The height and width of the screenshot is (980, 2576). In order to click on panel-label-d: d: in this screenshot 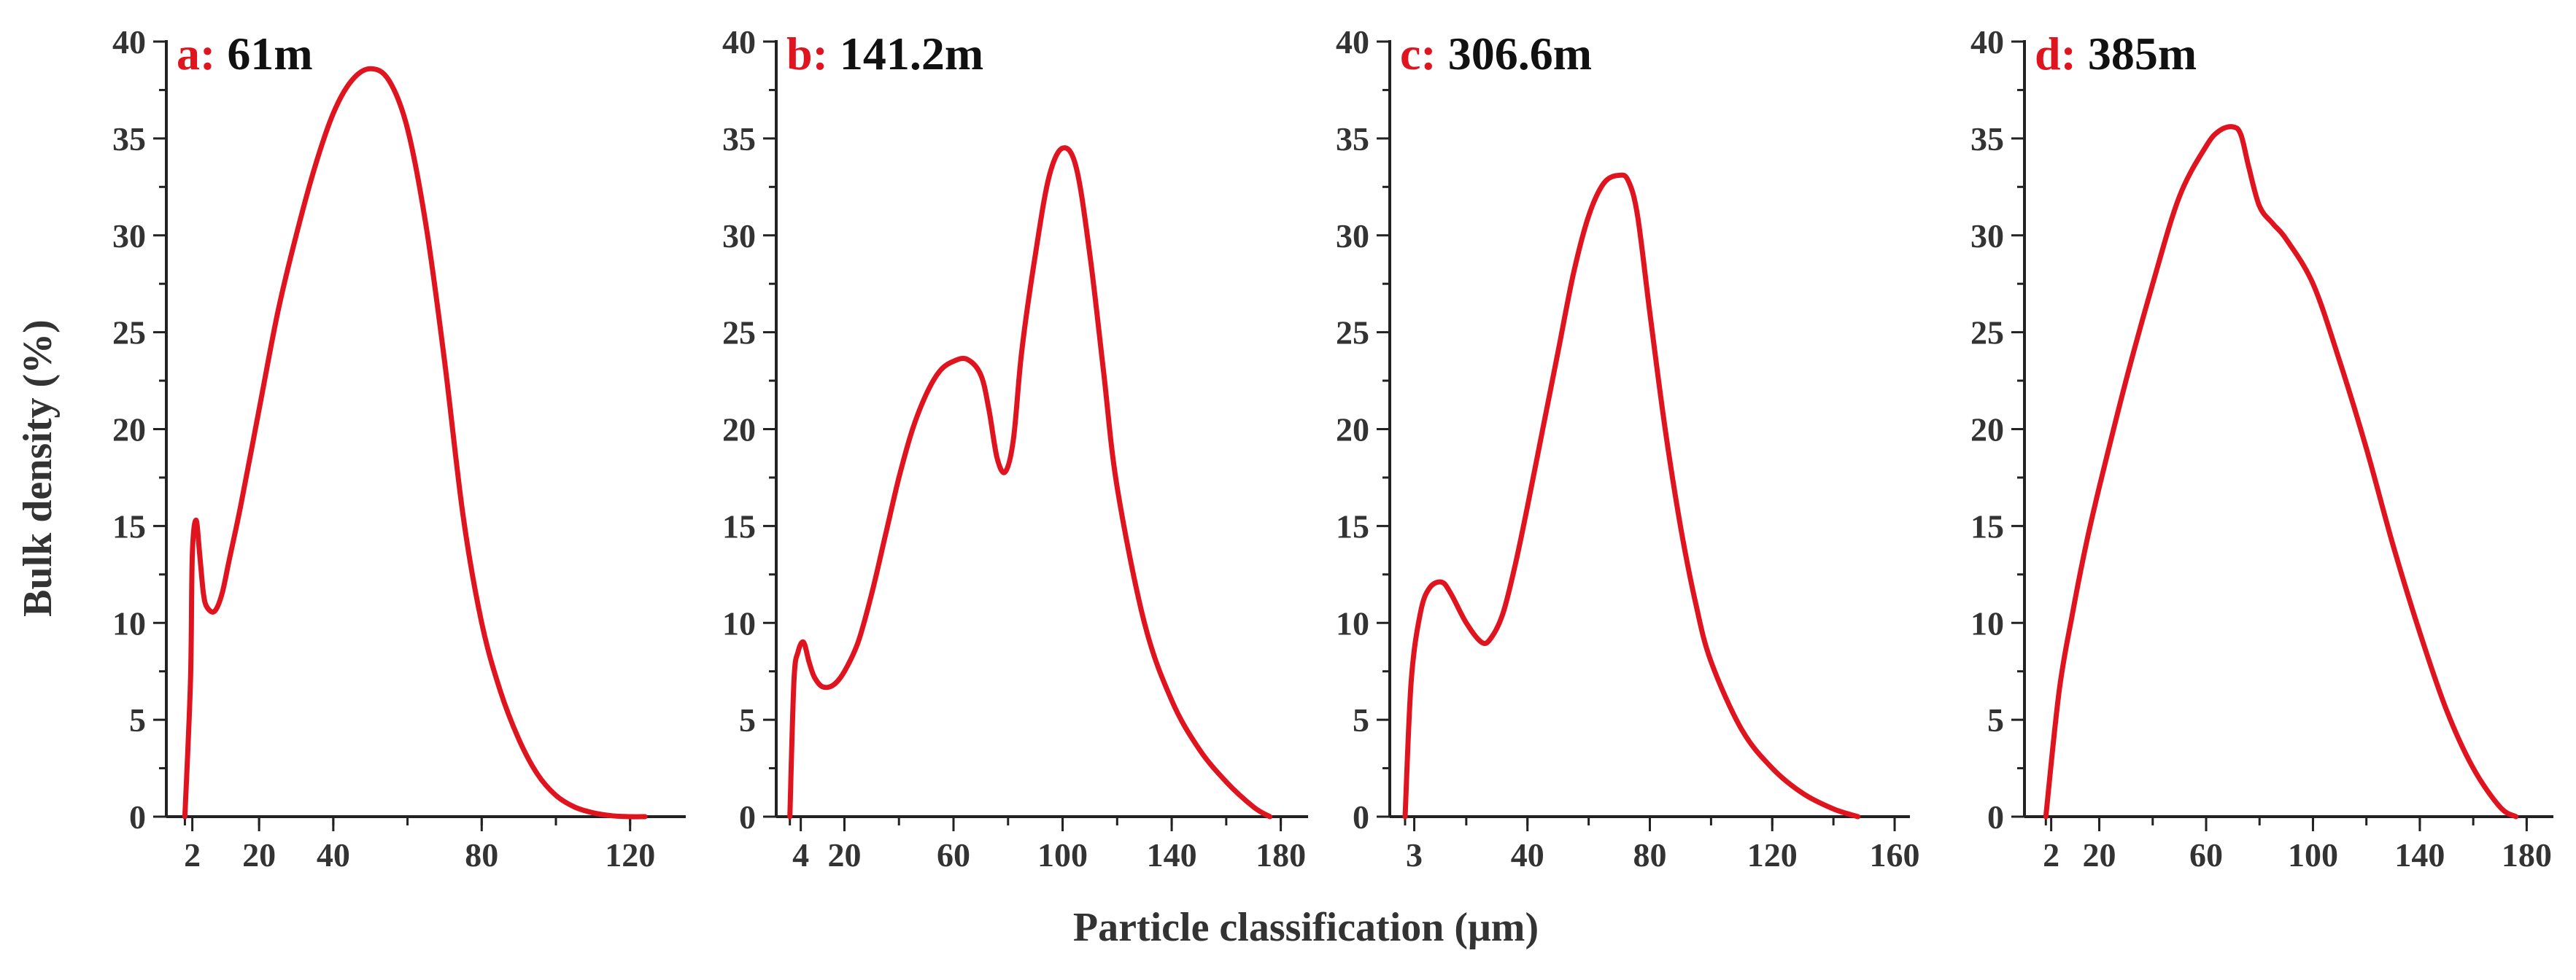, I will do `click(2055, 53)`.